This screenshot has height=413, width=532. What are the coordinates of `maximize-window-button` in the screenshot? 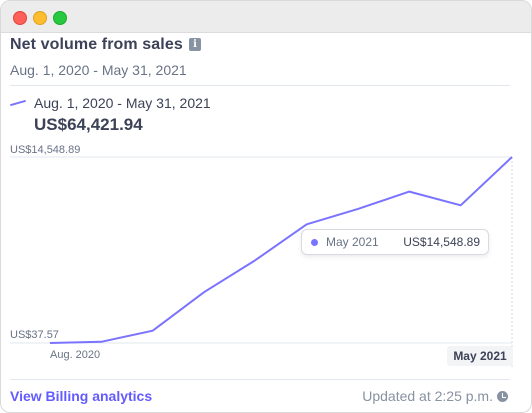 It's located at (60, 18).